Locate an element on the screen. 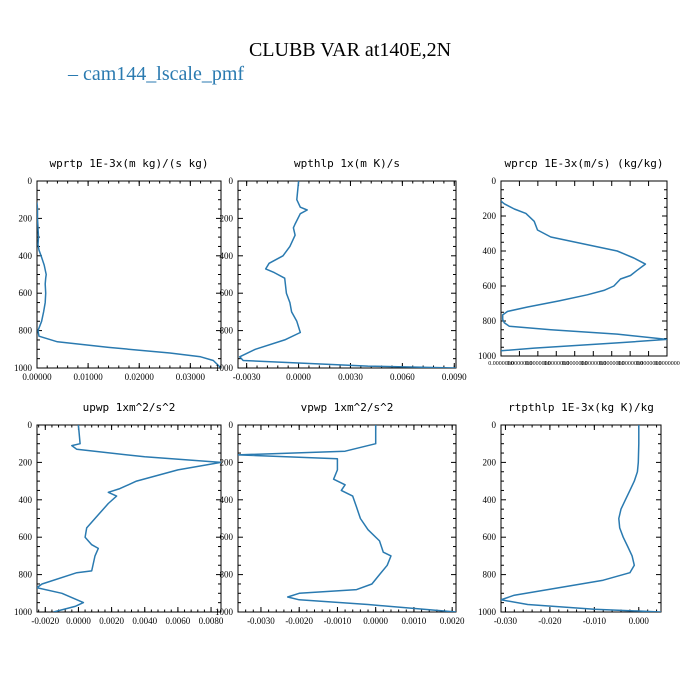 Image resolution: width=700 pixels, height=700 pixels. x-tick-label: 0.0010 is located at coordinates (414, 621).